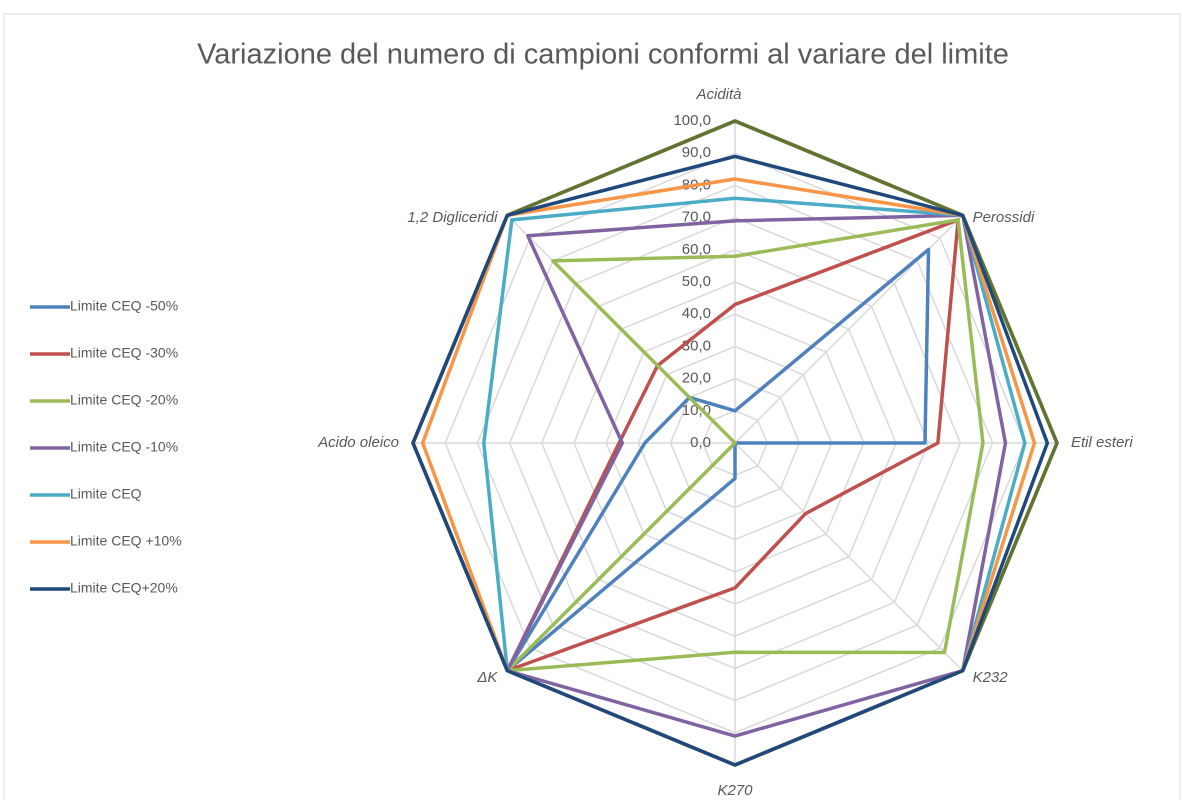  What do you see at coordinates (696, 217) in the screenshot?
I see `r-tick-label: 70,0` at bounding box center [696, 217].